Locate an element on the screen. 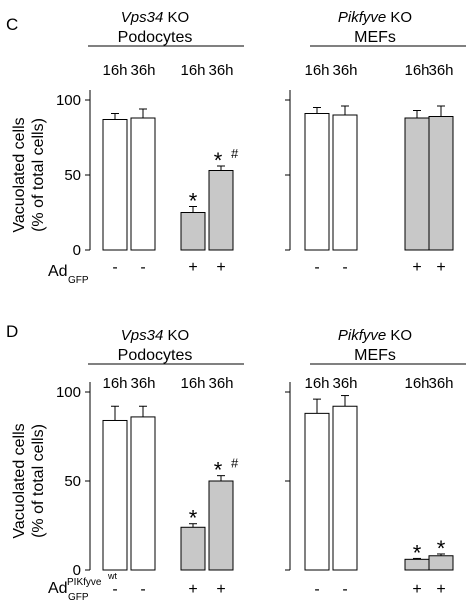  treatment-row-label-superscript: PIKfyve is located at coordinates (84, 582).